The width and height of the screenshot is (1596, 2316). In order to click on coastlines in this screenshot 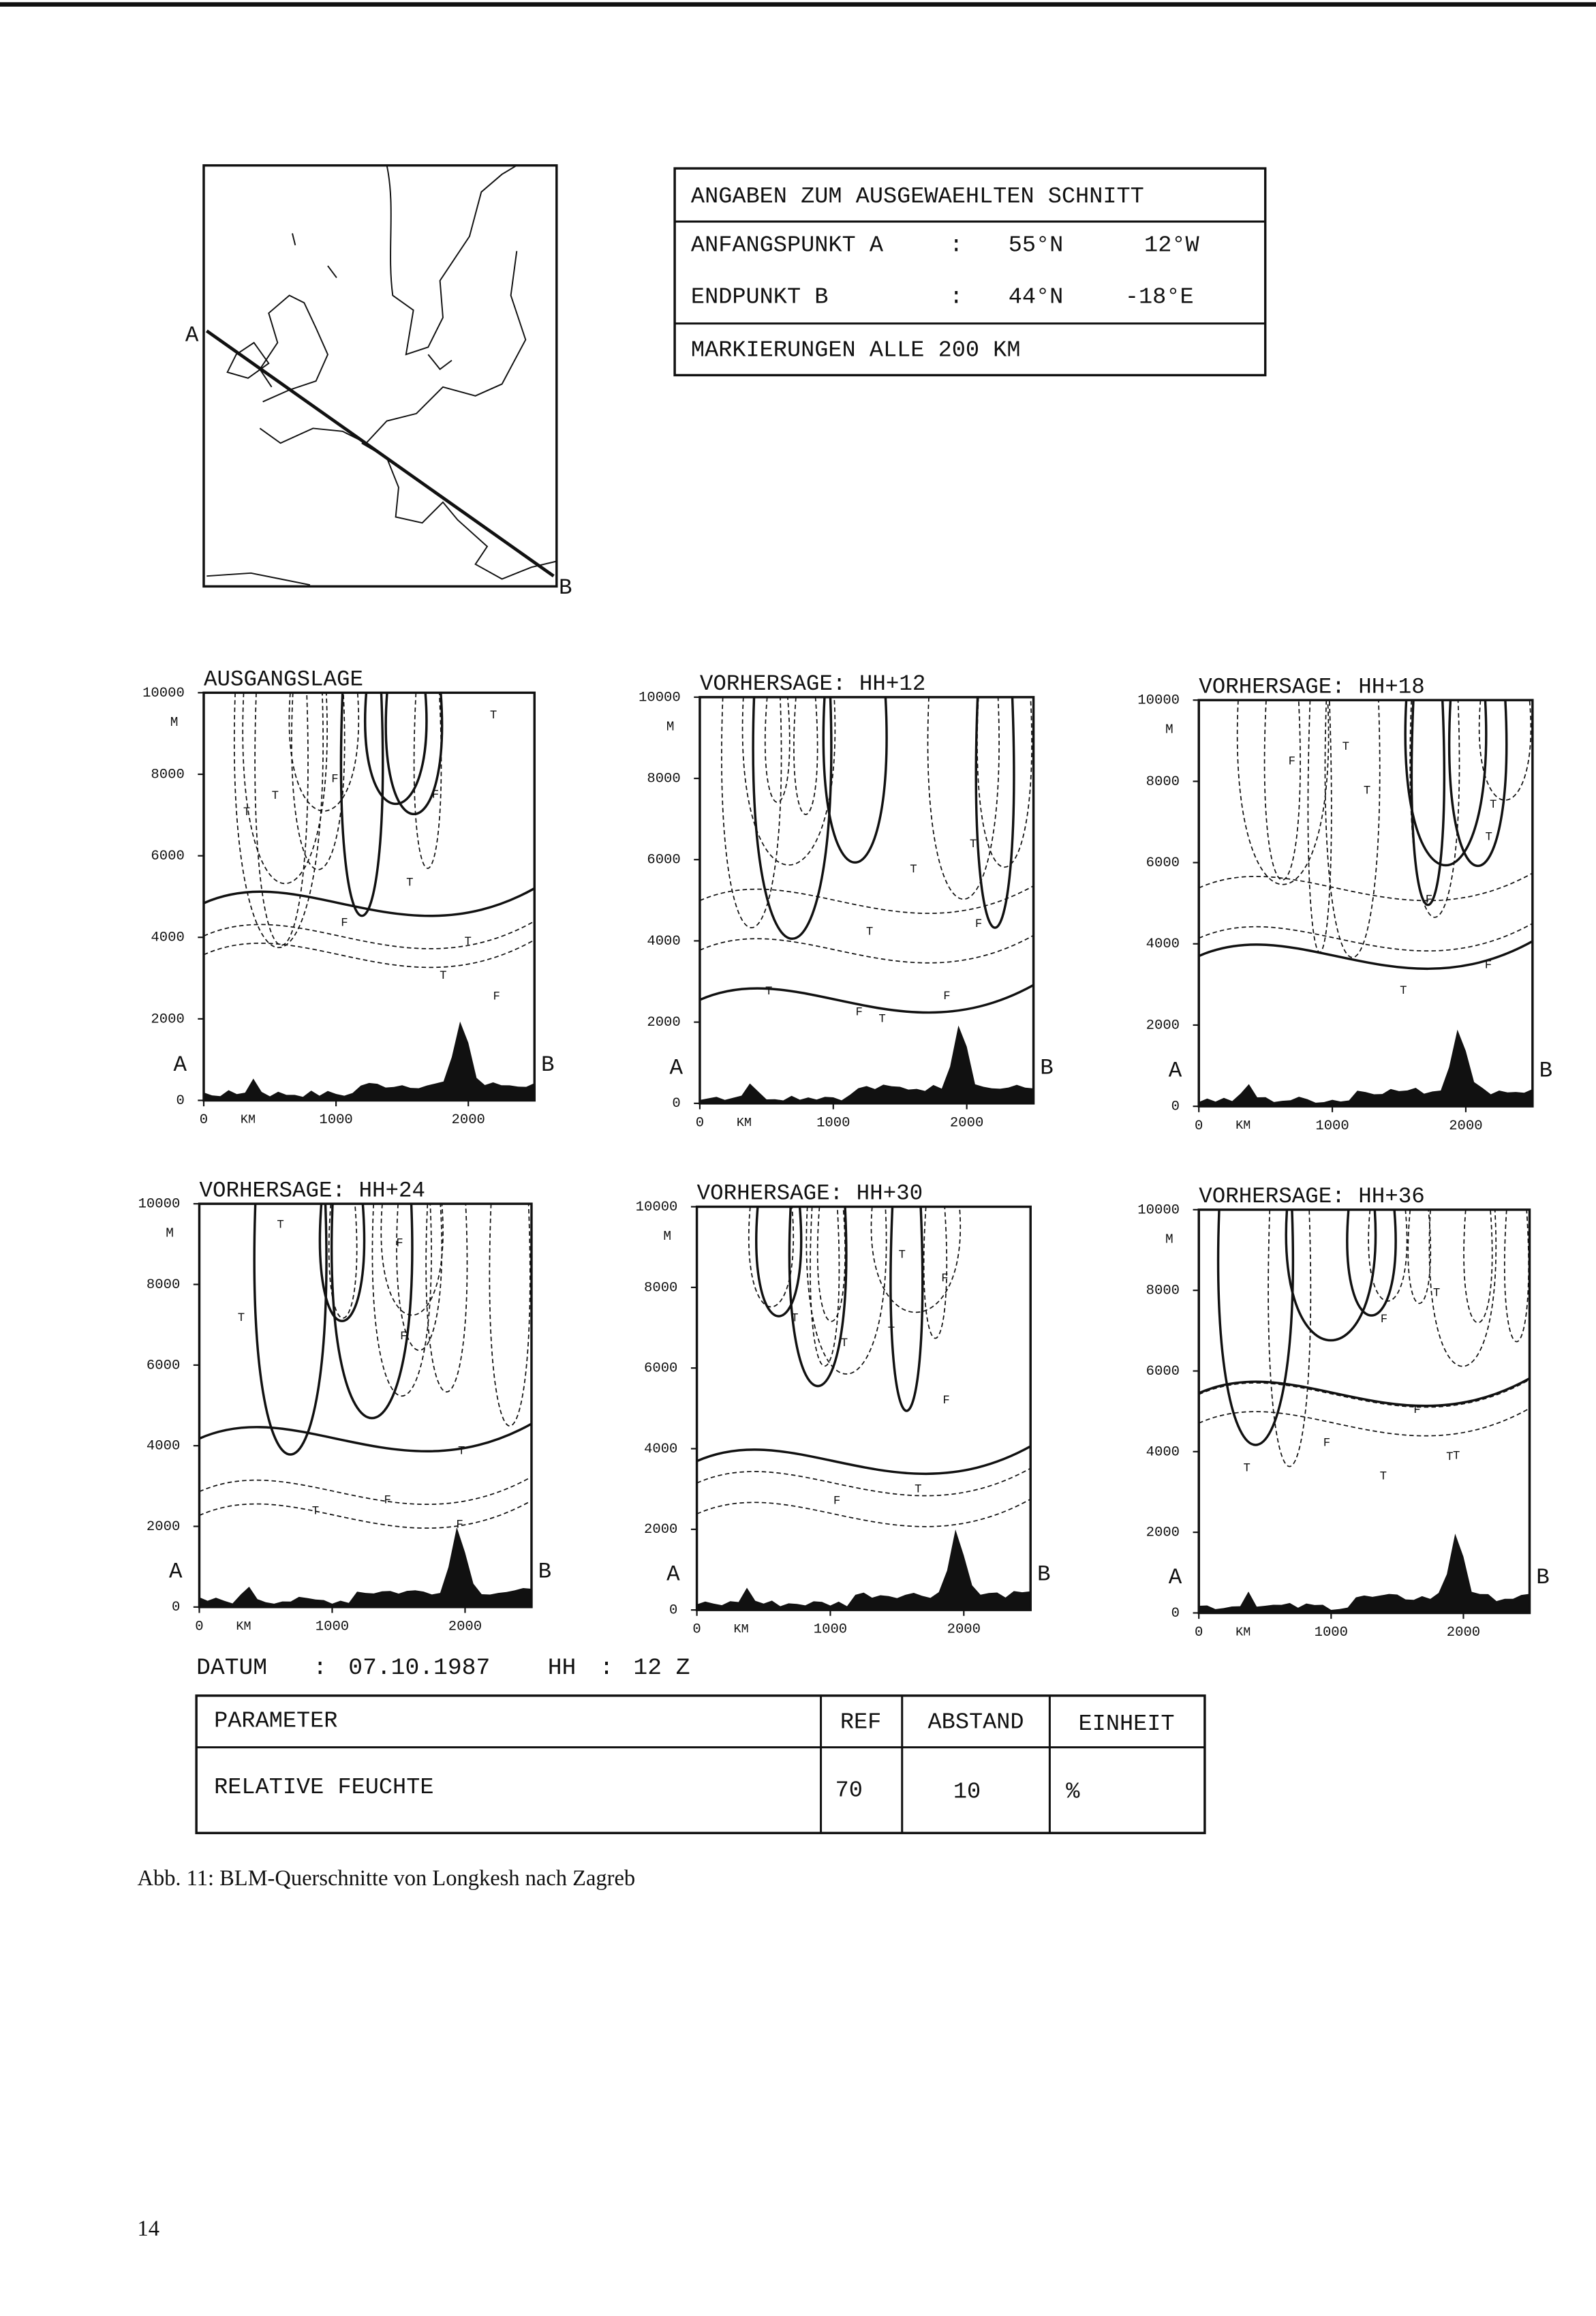, I will do `click(381, 375)`.